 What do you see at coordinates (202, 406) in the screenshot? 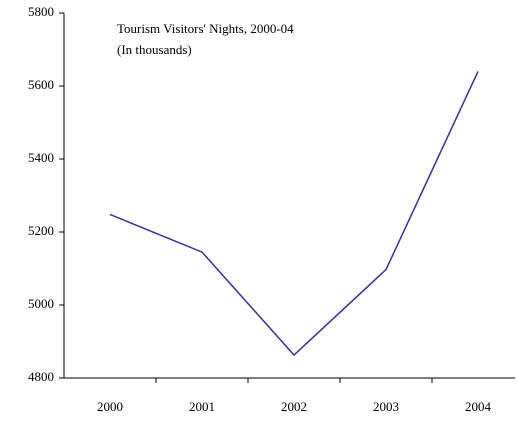
I see `x-tick-label: 2001` at bounding box center [202, 406].